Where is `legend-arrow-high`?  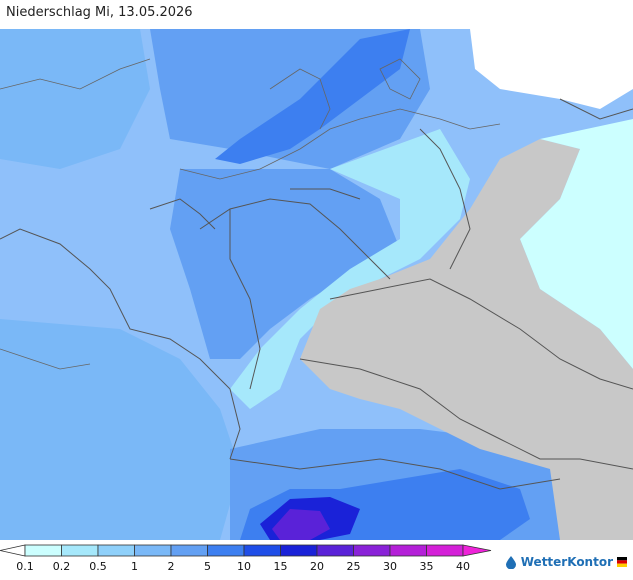
legend-arrow-high is located at coordinates (477, 550).